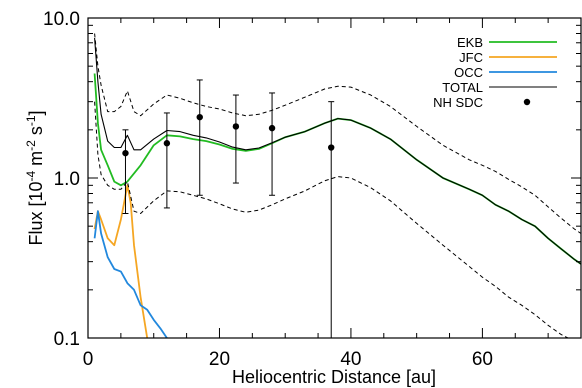 The height and width of the screenshot is (388, 582). Describe the element at coordinates (31, 145) in the screenshot. I see `y-title-m-exp: -2` at that location.